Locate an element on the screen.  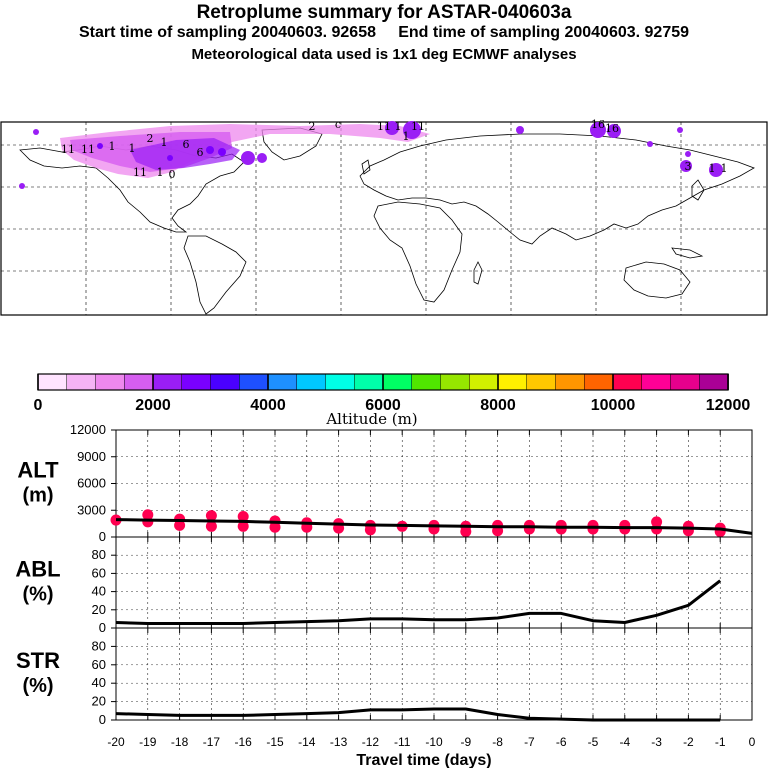
uk is located at coordinates (366, 167).